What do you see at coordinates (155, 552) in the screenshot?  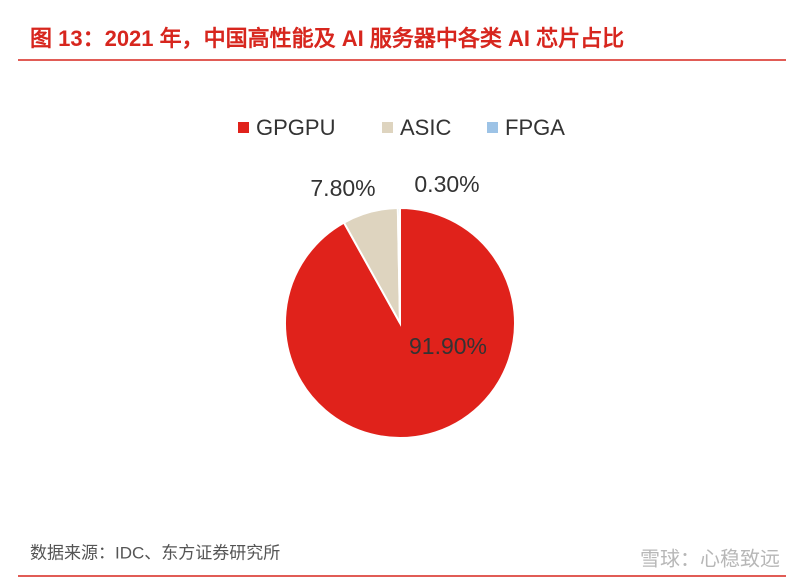 I see `source-note: 数据来源：IDC、东方证券研究所` at bounding box center [155, 552].